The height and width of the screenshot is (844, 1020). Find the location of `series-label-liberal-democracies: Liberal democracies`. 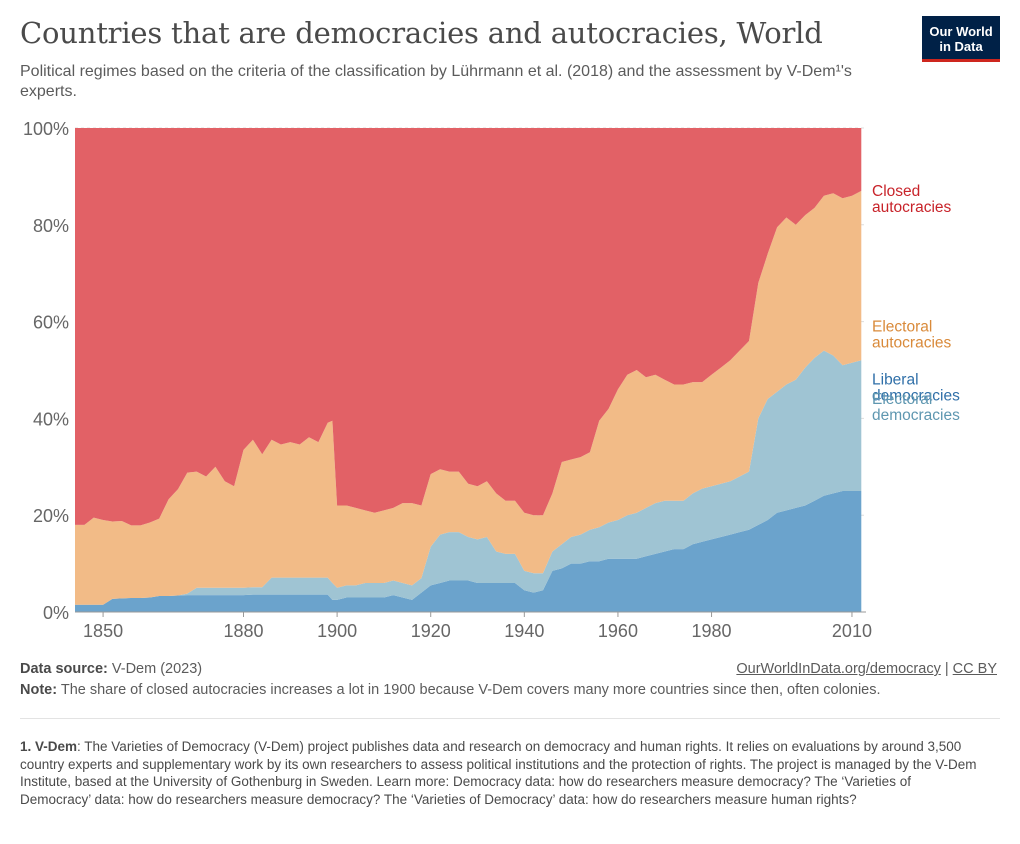

series-label-liberal-democracies: Liberal democracies is located at coordinates (916, 388).